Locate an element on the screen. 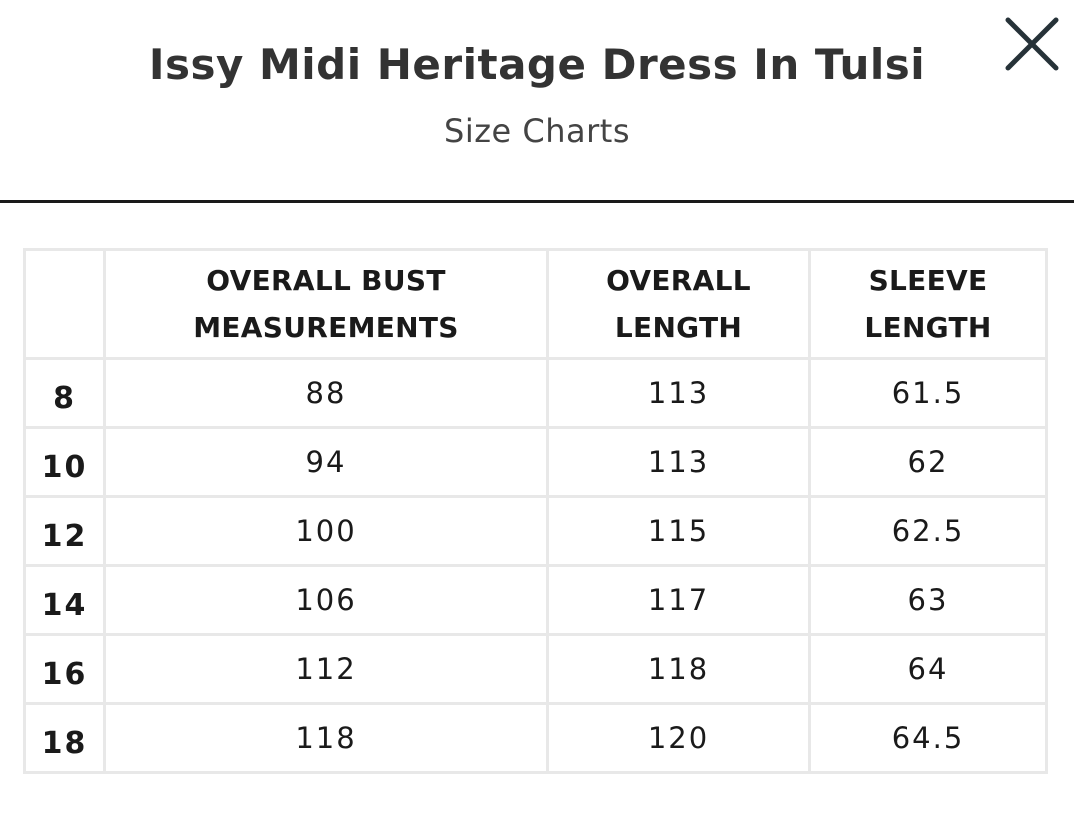 The height and width of the screenshot is (826, 1074). size-cell: 8 is located at coordinates (64, 393).